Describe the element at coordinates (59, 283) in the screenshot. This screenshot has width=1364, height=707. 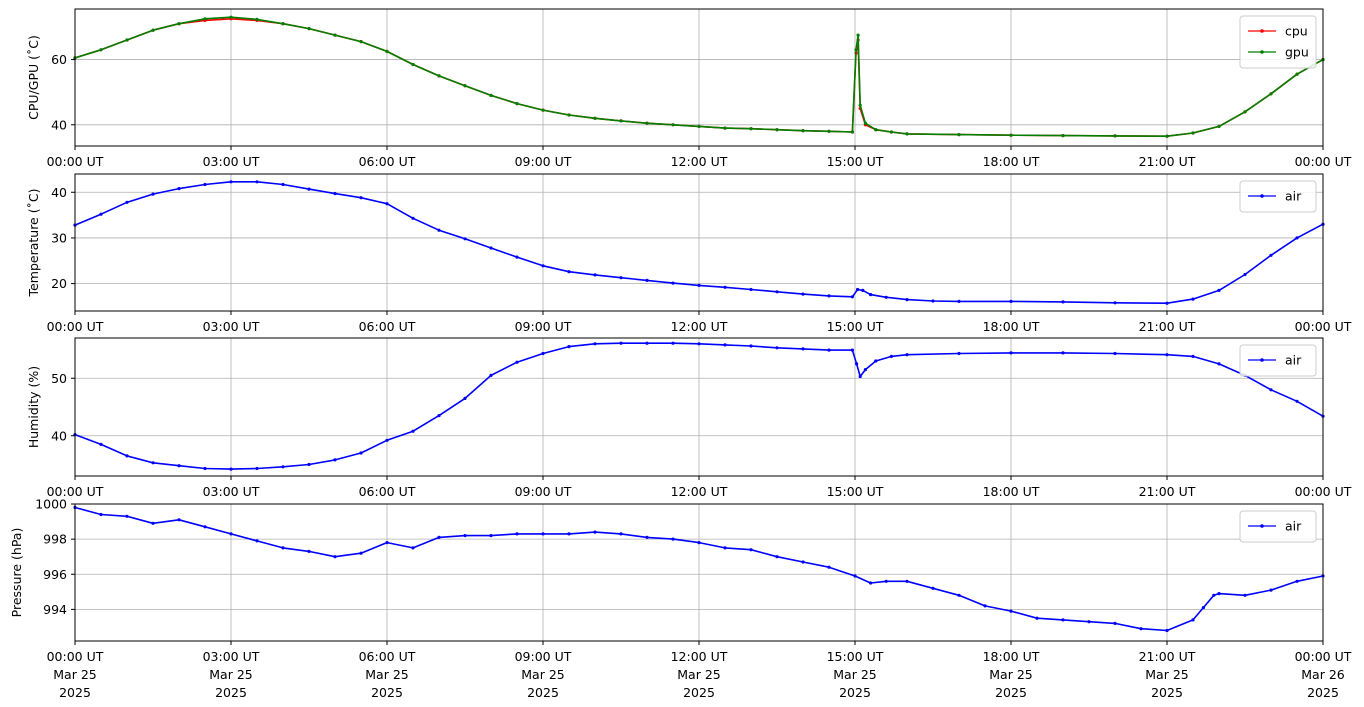
I see `y-tick-label: 20` at that location.